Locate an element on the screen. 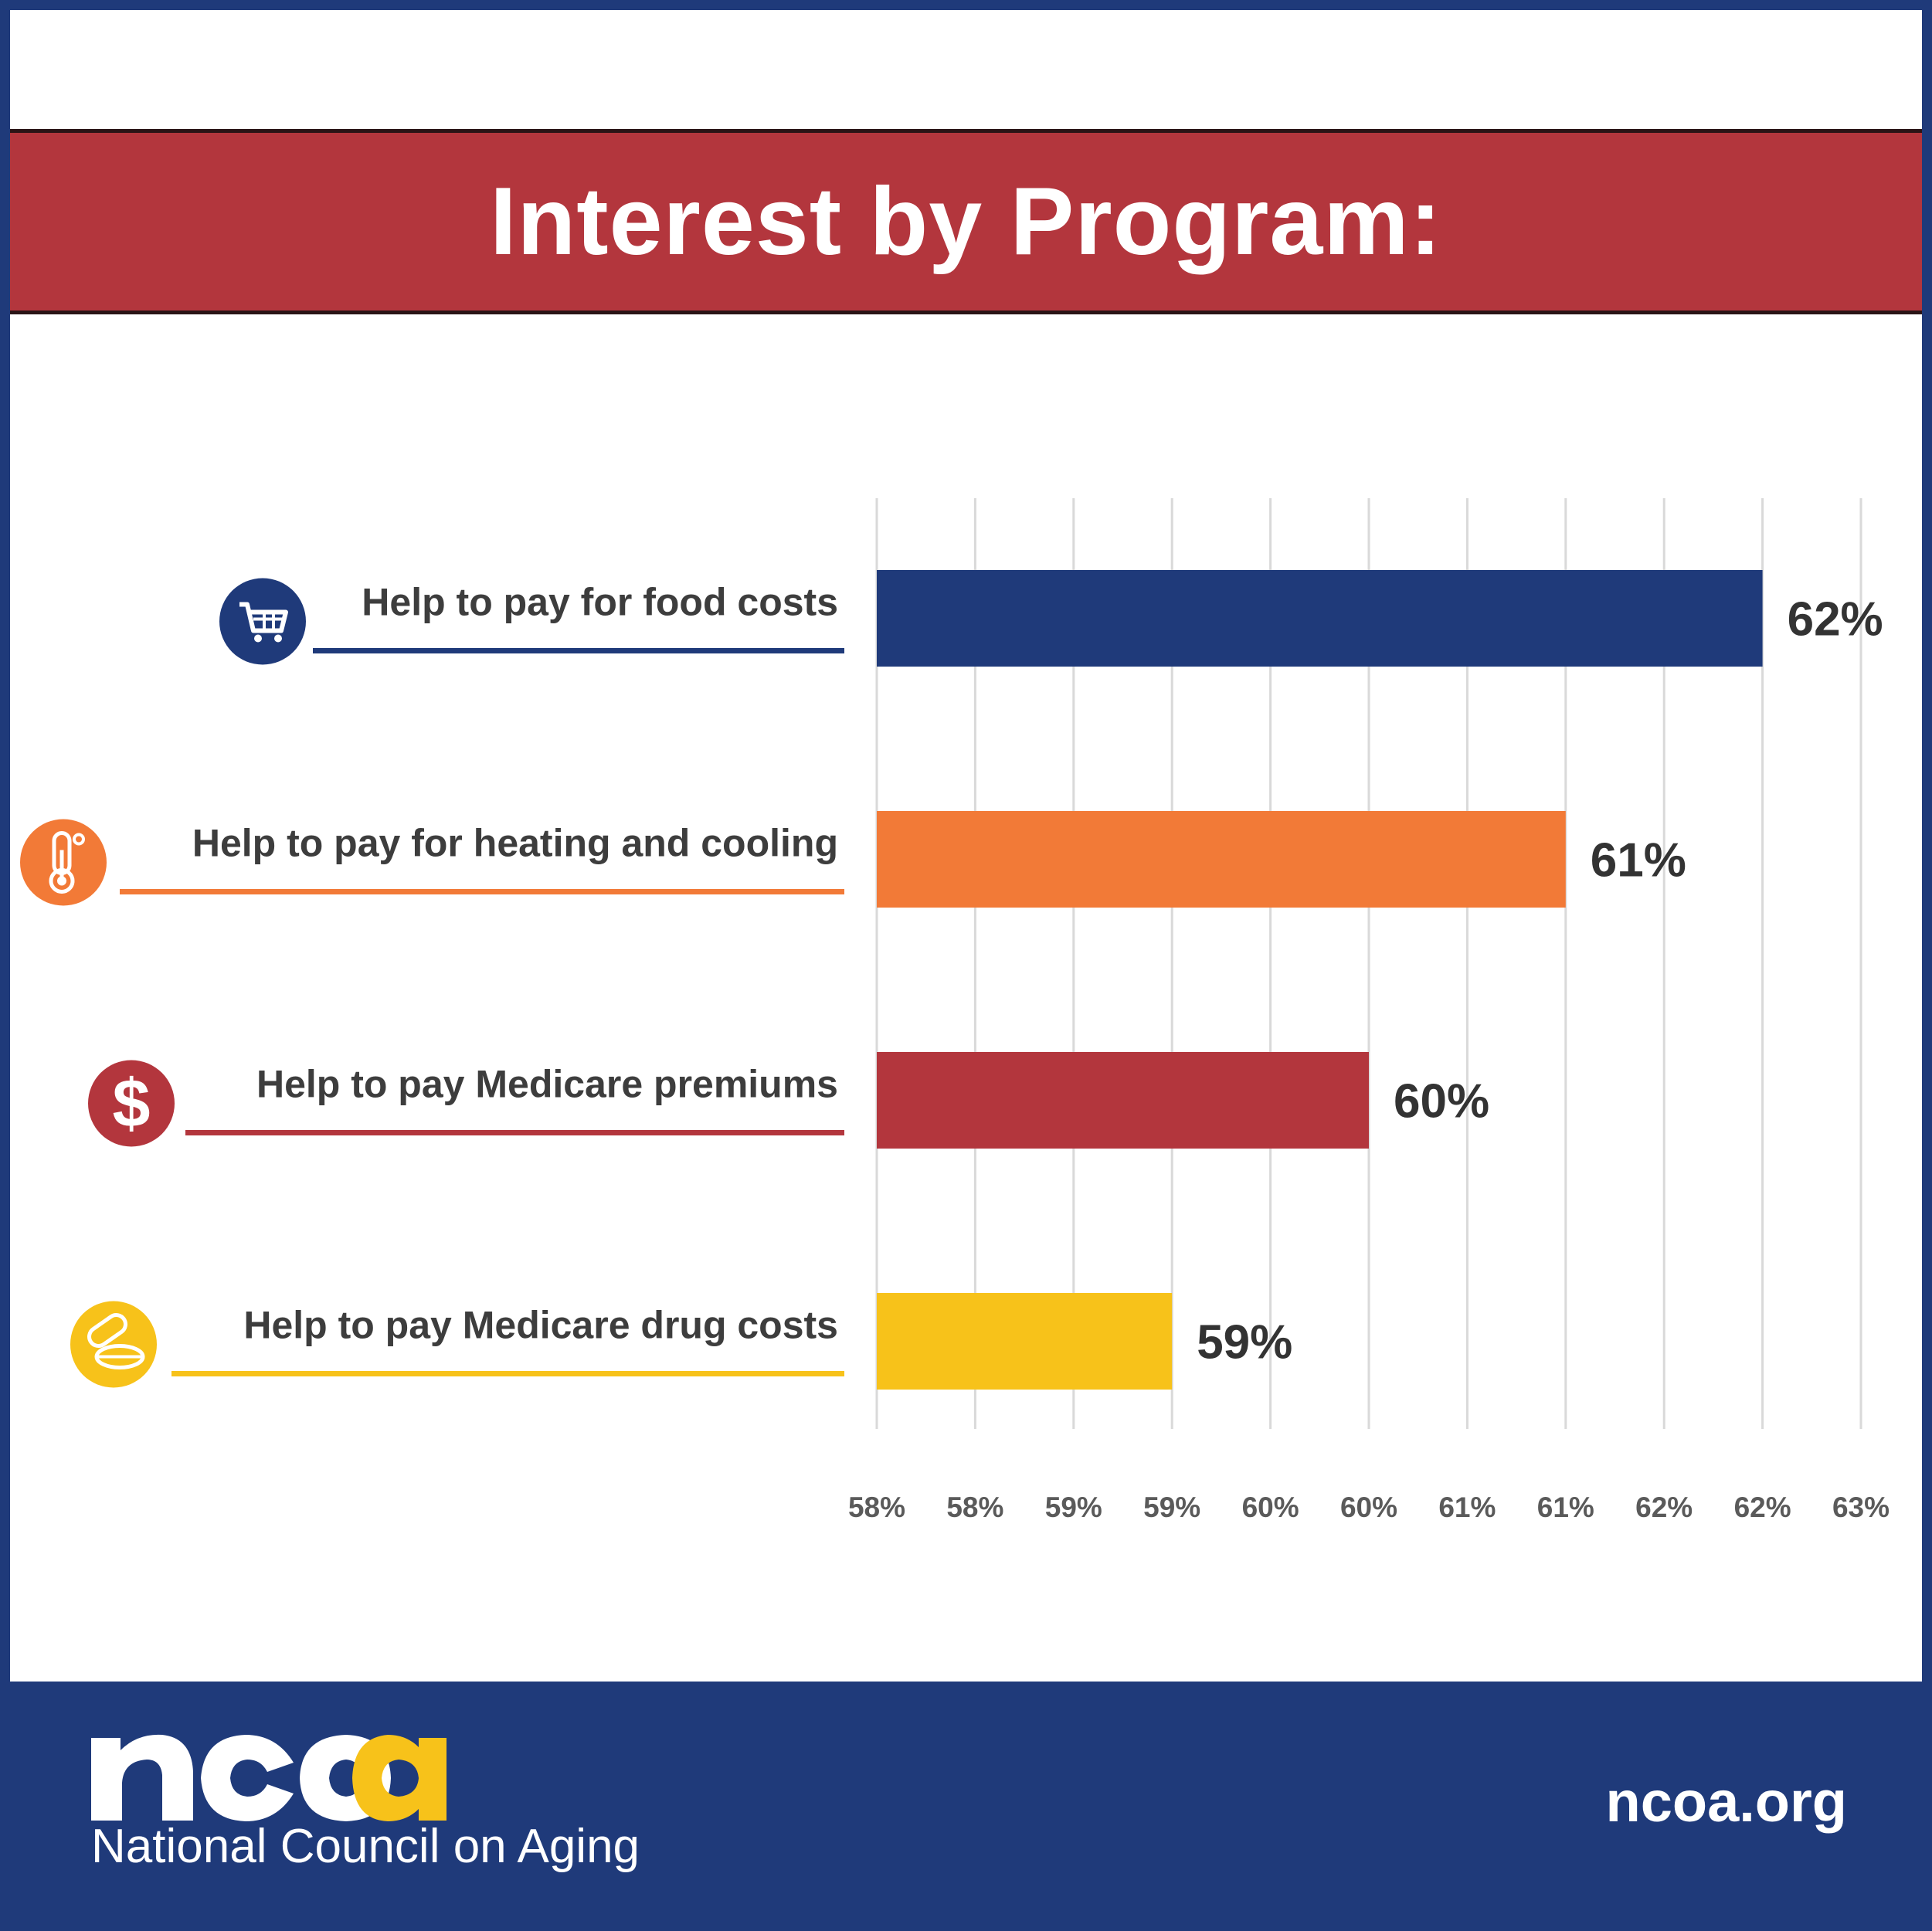 This screenshot has height=1931, width=1932. page-title: Interest by Program: is located at coordinates (966, 221).